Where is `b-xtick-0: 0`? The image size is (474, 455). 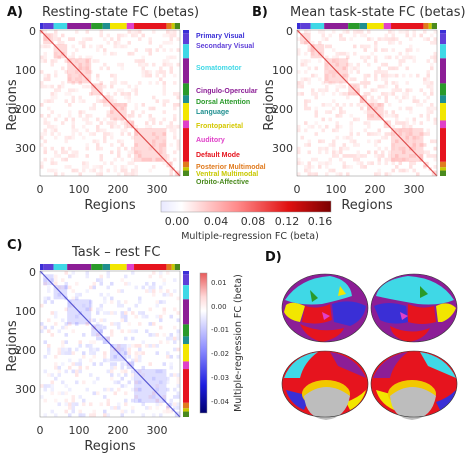 b-xtick-0: 0 is located at coordinates (297, 189).